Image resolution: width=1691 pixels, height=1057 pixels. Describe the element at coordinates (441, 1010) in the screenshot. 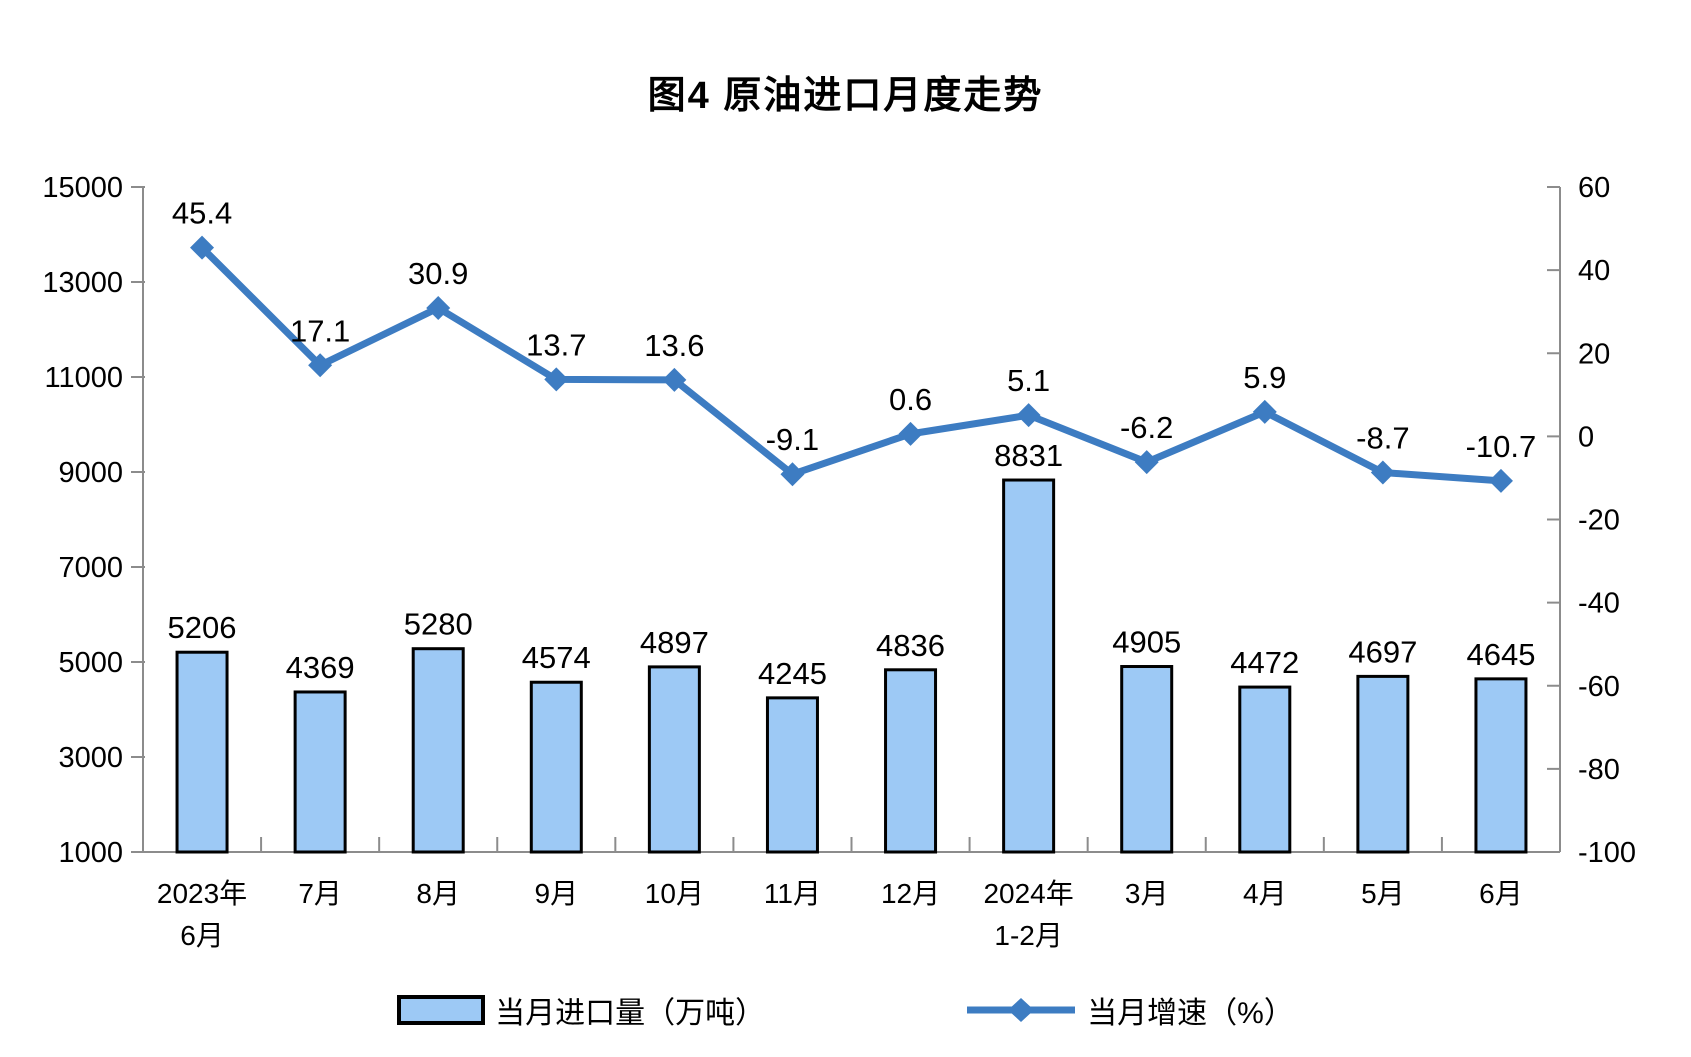

I see `bar-series-swatch-icon` at that location.